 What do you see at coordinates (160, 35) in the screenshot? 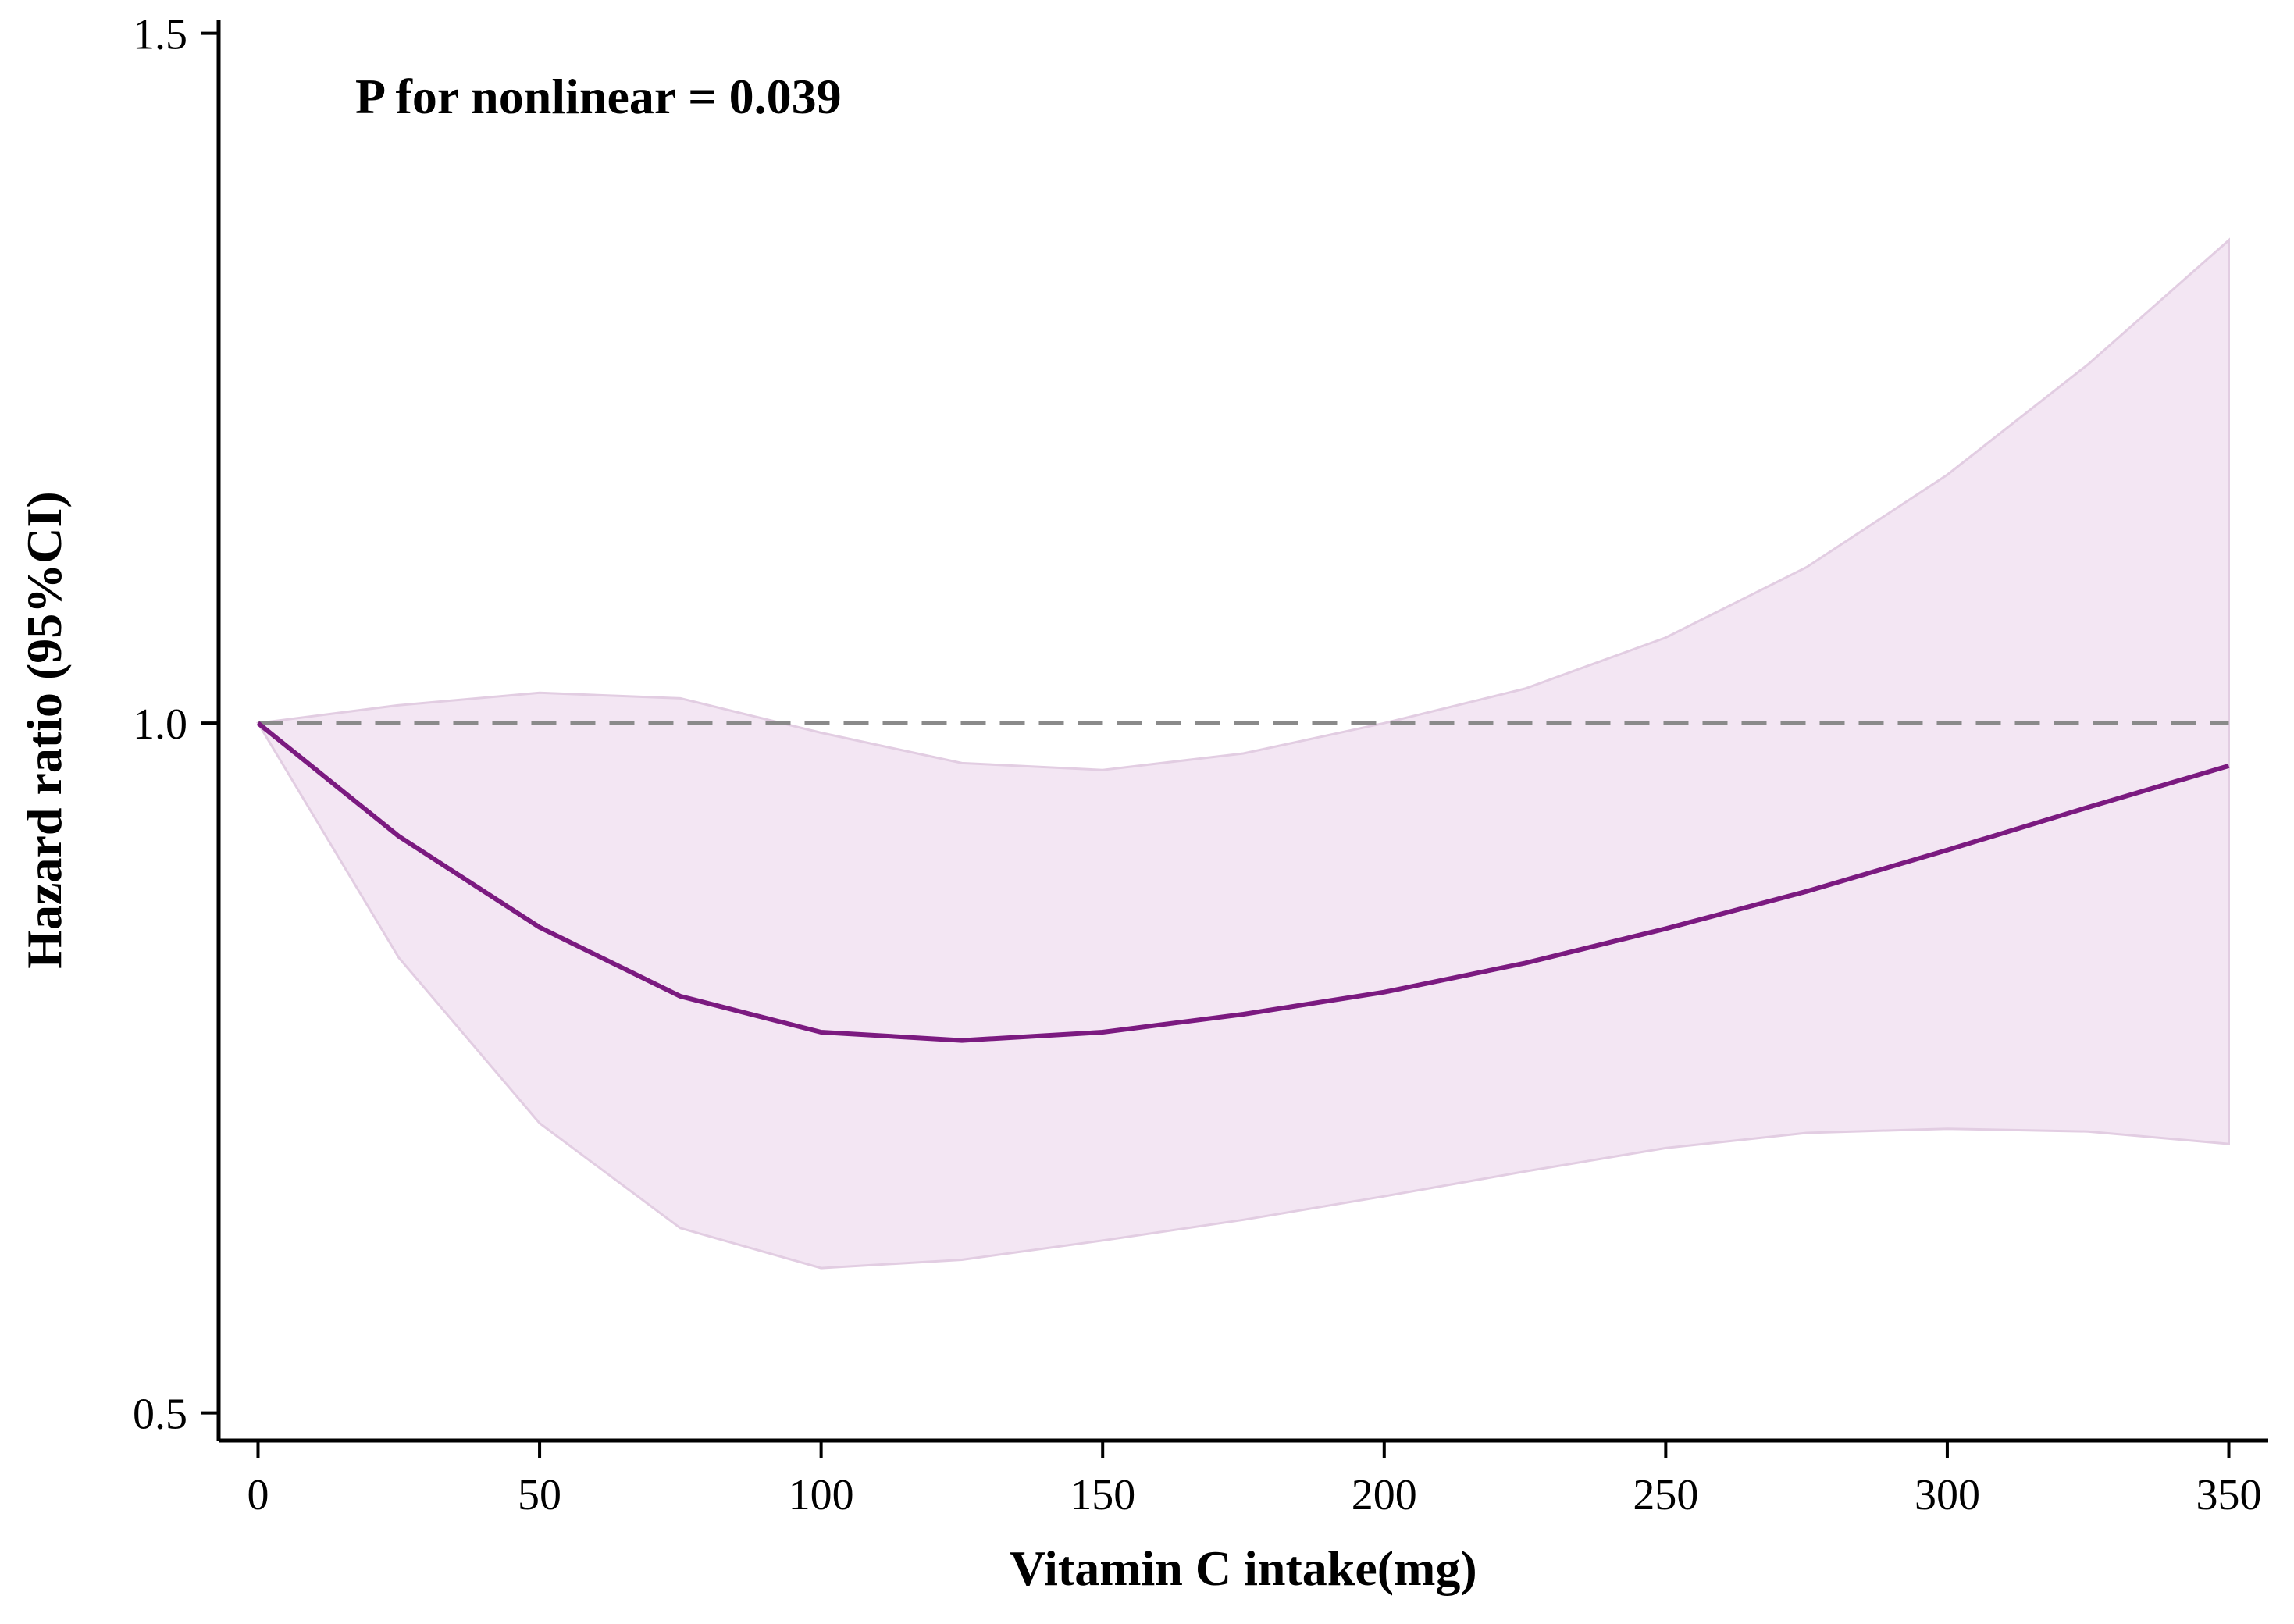
I see `y-tick-label: 1.5` at bounding box center [160, 35].